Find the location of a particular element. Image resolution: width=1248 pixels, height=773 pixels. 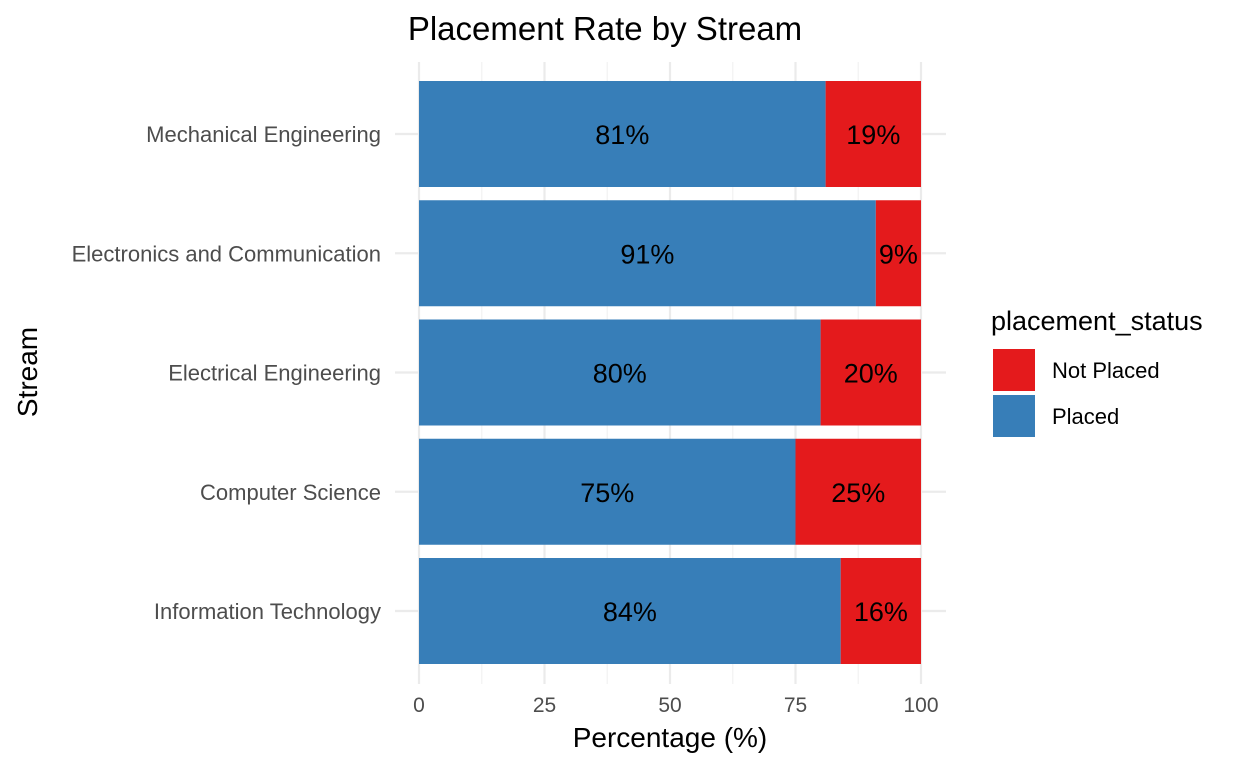

y-tick-label: Electronics and Communication is located at coordinates (226, 253).